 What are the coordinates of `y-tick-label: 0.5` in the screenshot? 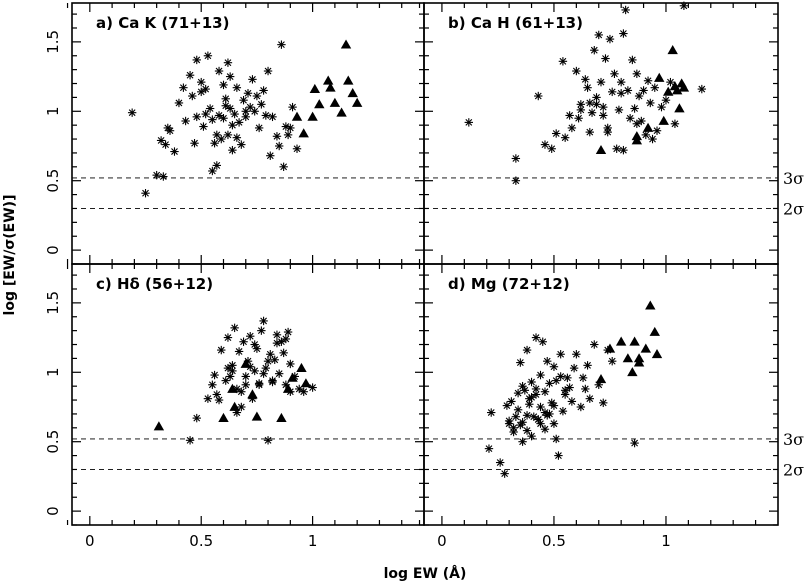 It's located at (53, 181).